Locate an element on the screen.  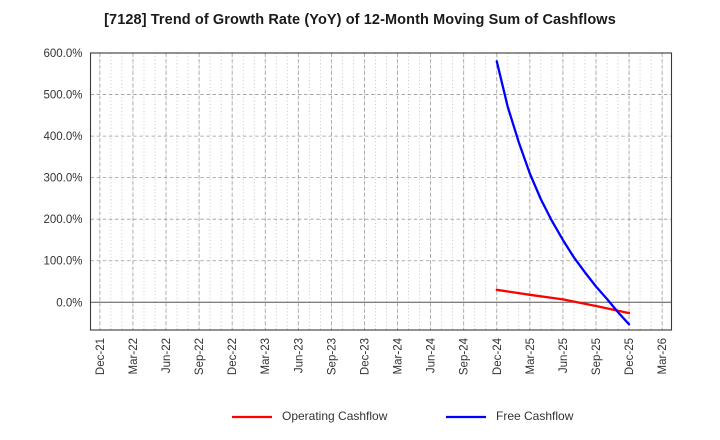
x-axis-tick-label: Dec-22 is located at coordinates (233, 356).